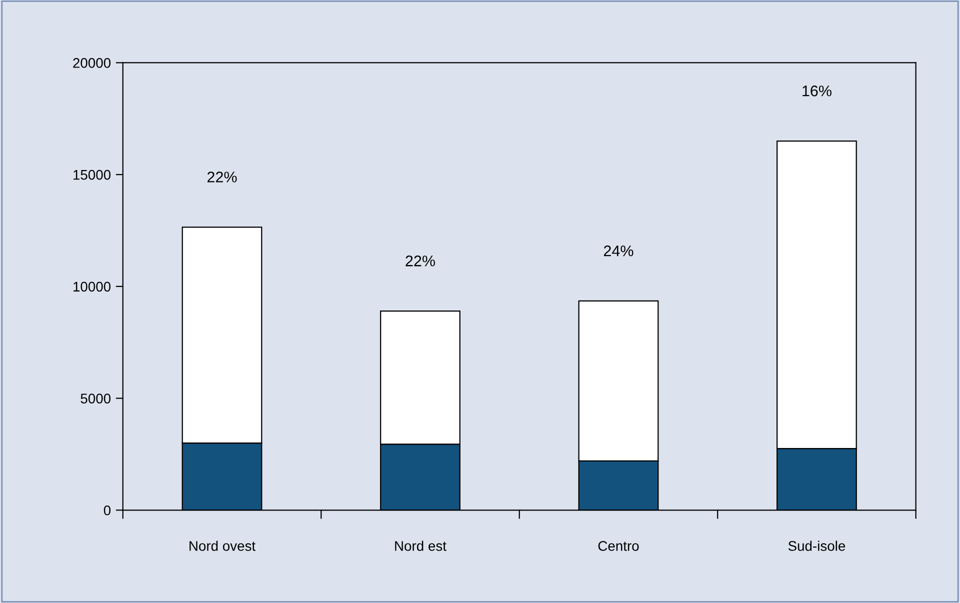 The image size is (960, 603). Describe the element at coordinates (92, 287) in the screenshot. I see `y-tick-label: 10000` at that location.